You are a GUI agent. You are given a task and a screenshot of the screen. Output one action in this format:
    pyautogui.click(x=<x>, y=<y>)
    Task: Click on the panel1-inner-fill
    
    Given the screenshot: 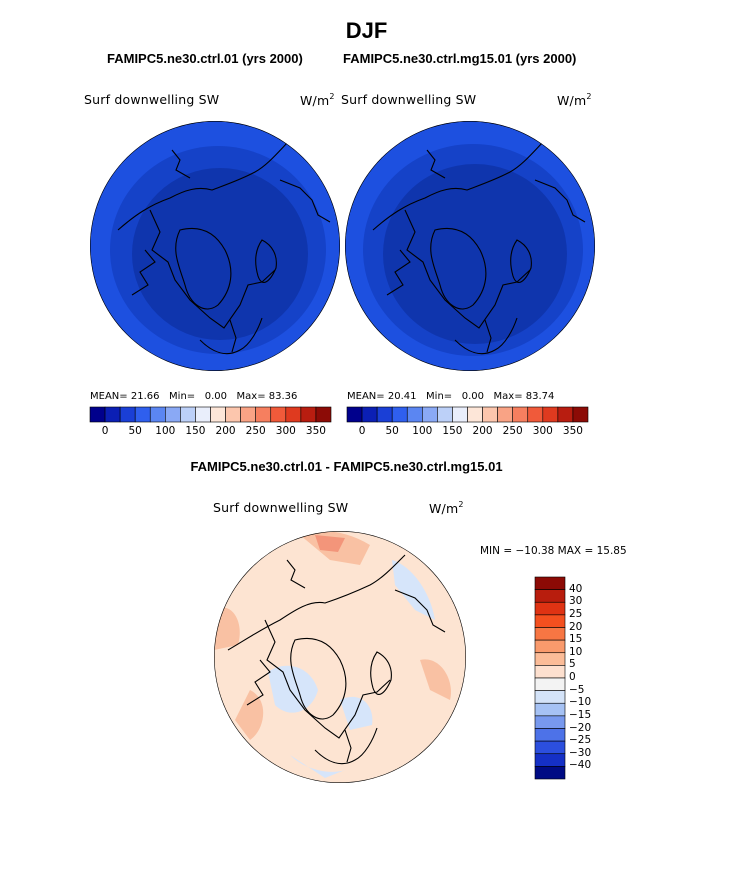 What is the action you would take?
    pyautogui.click(x=220, y=254)
    